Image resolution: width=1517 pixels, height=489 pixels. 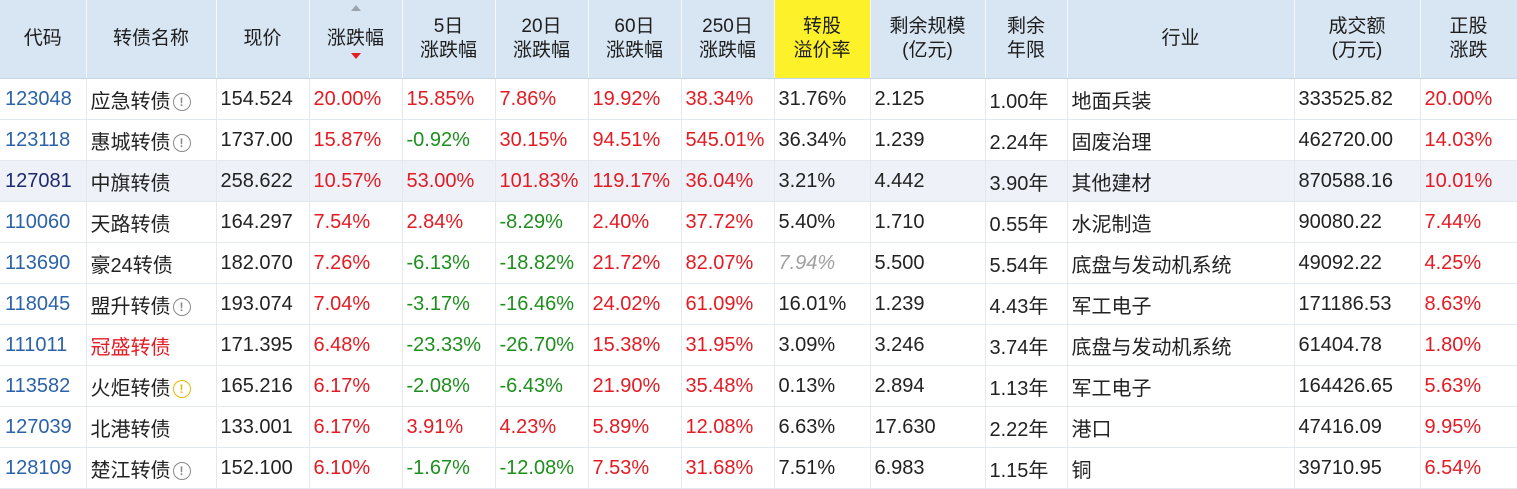 What do you see at coordinates (43, 386) in the screenshot?
I see `bond-code-link: 113582` at bounding box center [43, 386].